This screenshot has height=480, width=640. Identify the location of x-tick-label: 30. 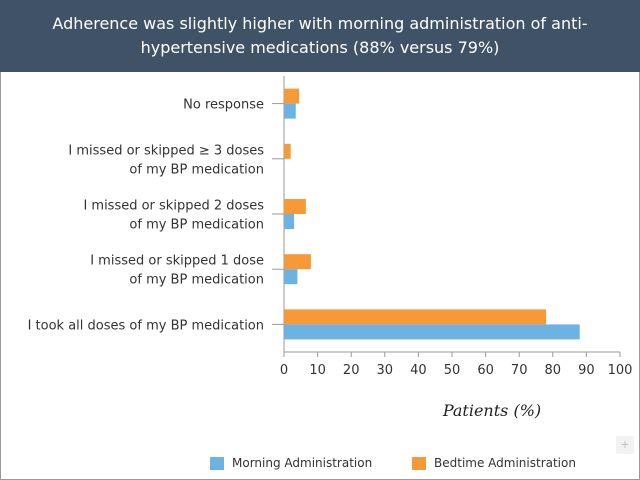
(385, 370).